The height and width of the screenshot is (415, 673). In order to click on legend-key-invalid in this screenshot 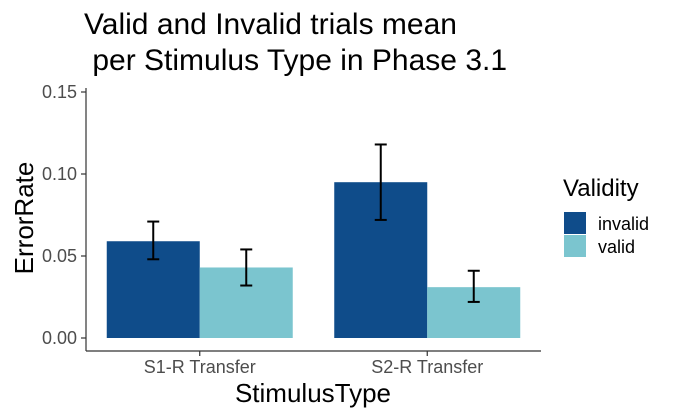, I will do `click(575, 223)`.